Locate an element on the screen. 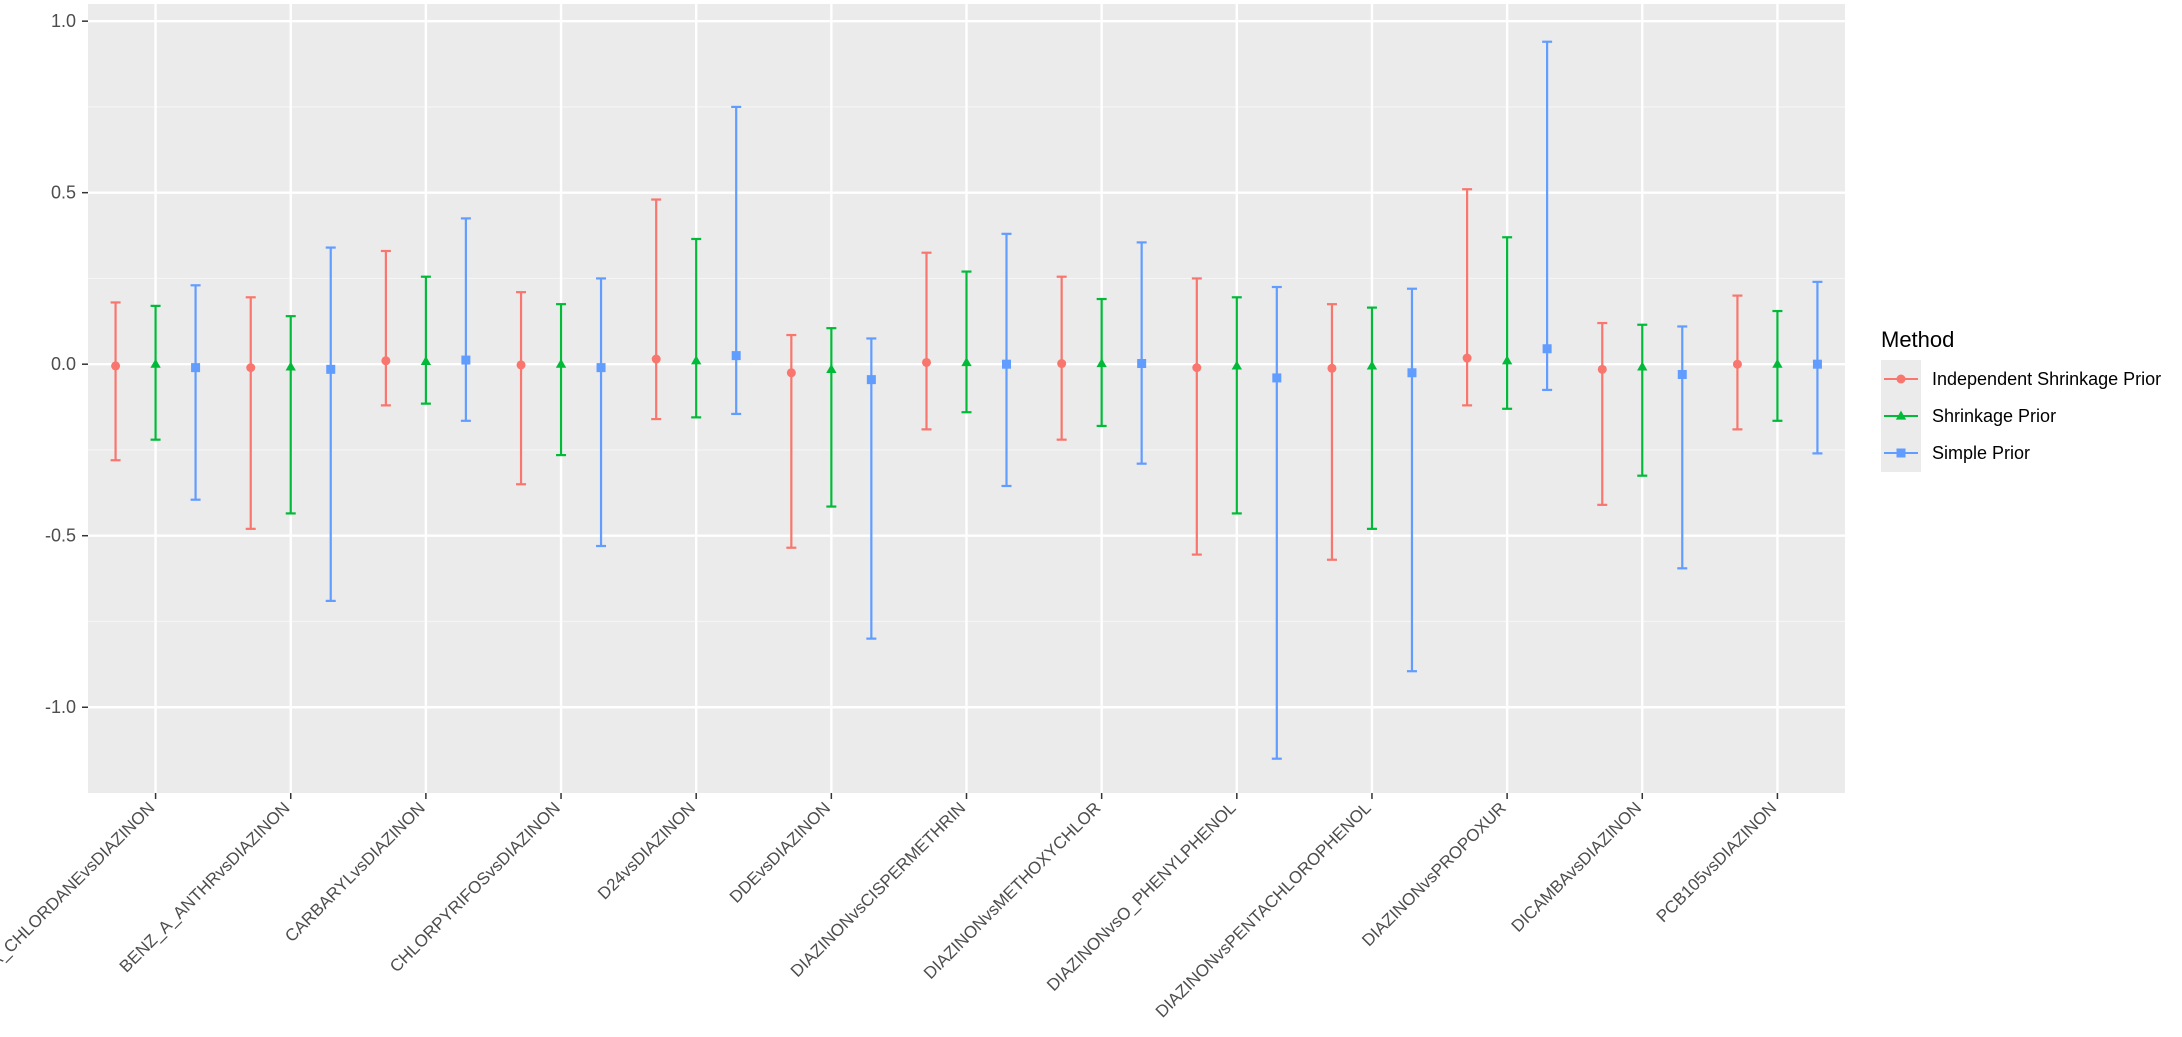 The width and height of the screenshot is (2182, 1037). y-axis: -1.0 -0.5 0.0 0.5 1.0 is located at coordinates (66, 364).